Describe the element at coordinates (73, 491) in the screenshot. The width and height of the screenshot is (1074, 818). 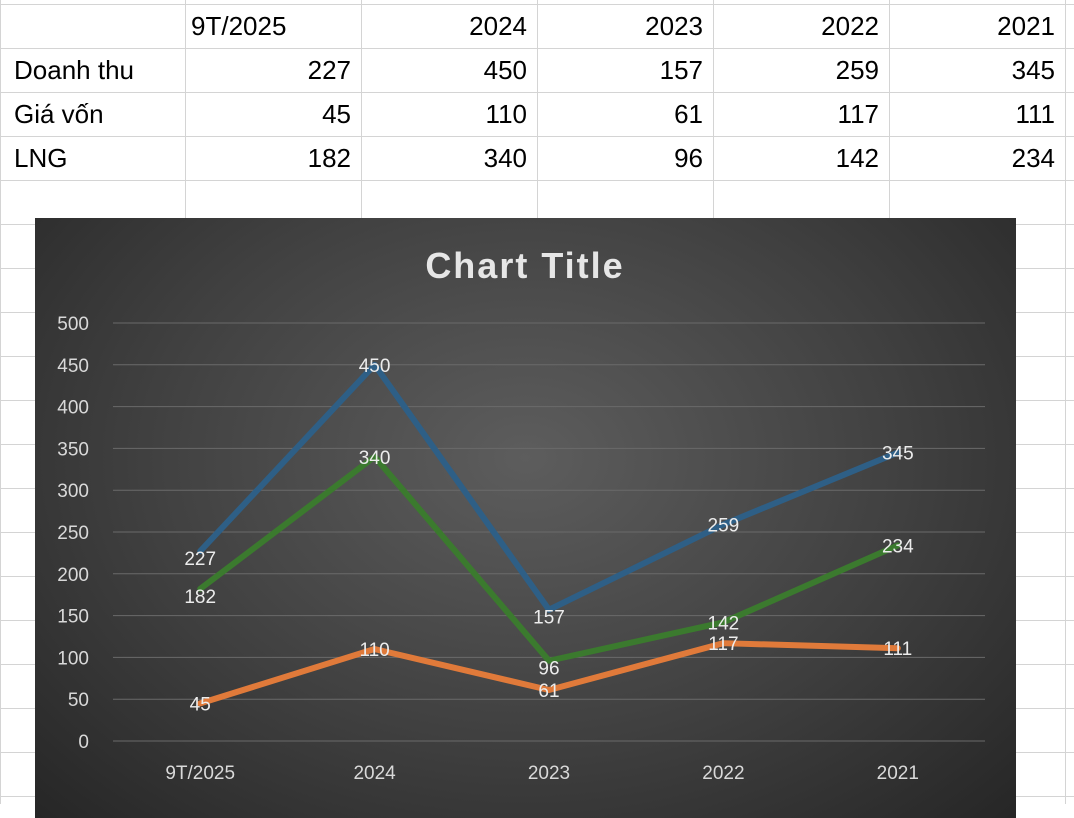
I see `y-tick-label: 300` at that location.